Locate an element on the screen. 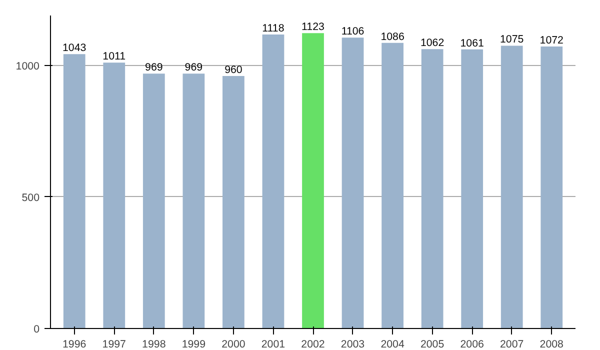 This screenshot has width=600, height=350. x-tick-label: 2001 is located at coordinates (273, 344).